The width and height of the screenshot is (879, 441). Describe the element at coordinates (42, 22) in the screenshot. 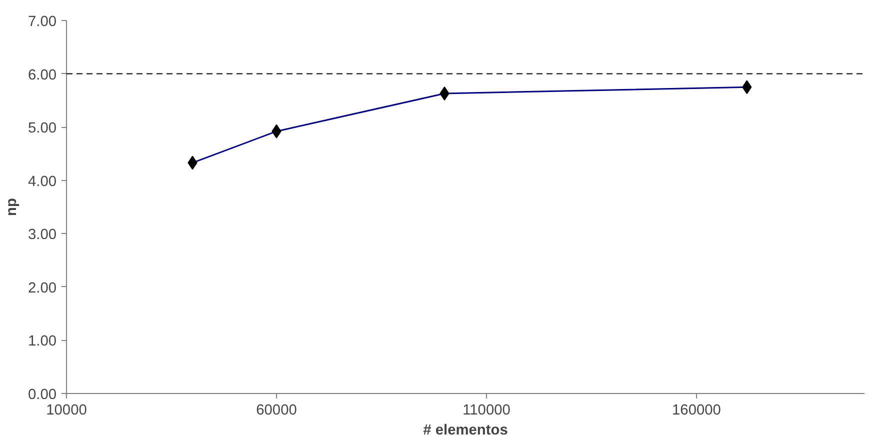

I see `y-tick-label: 7.00` at that location.